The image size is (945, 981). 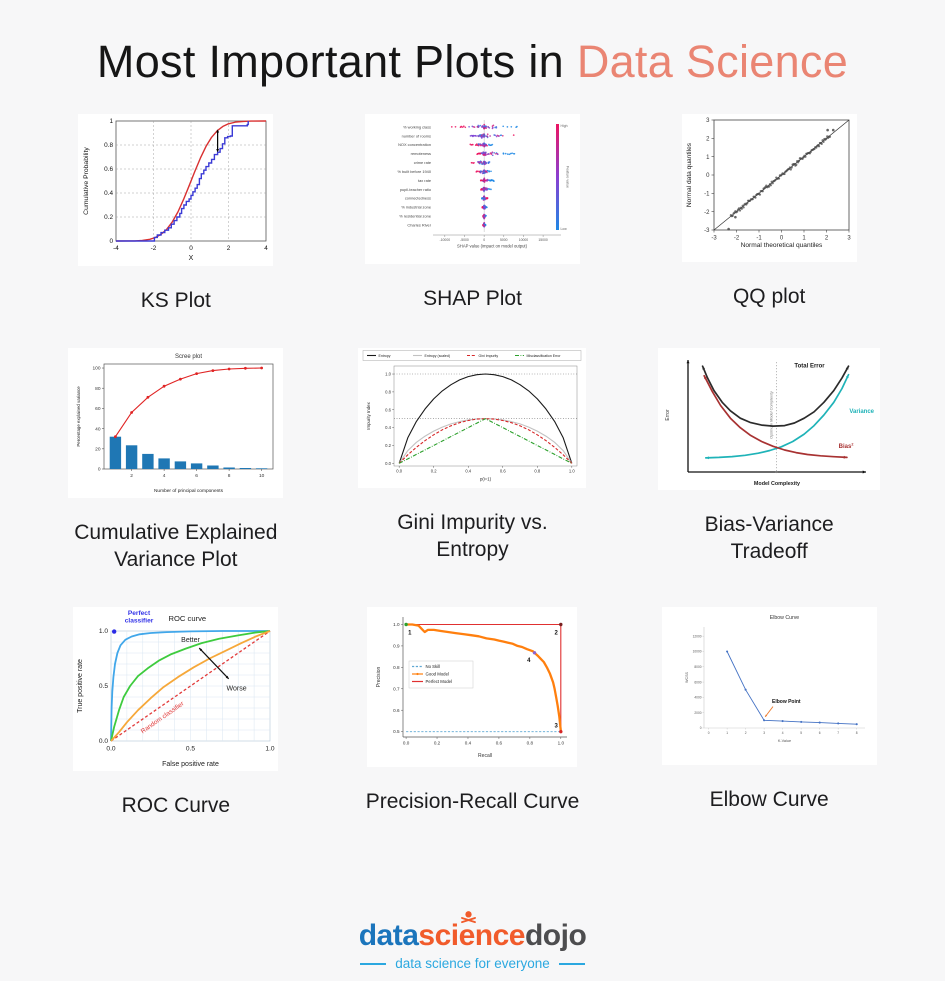 What do you see at coordinates (188, 618) in the screenshot?
I see `svg-text: ROC curve` at bounding box center [188, 618].